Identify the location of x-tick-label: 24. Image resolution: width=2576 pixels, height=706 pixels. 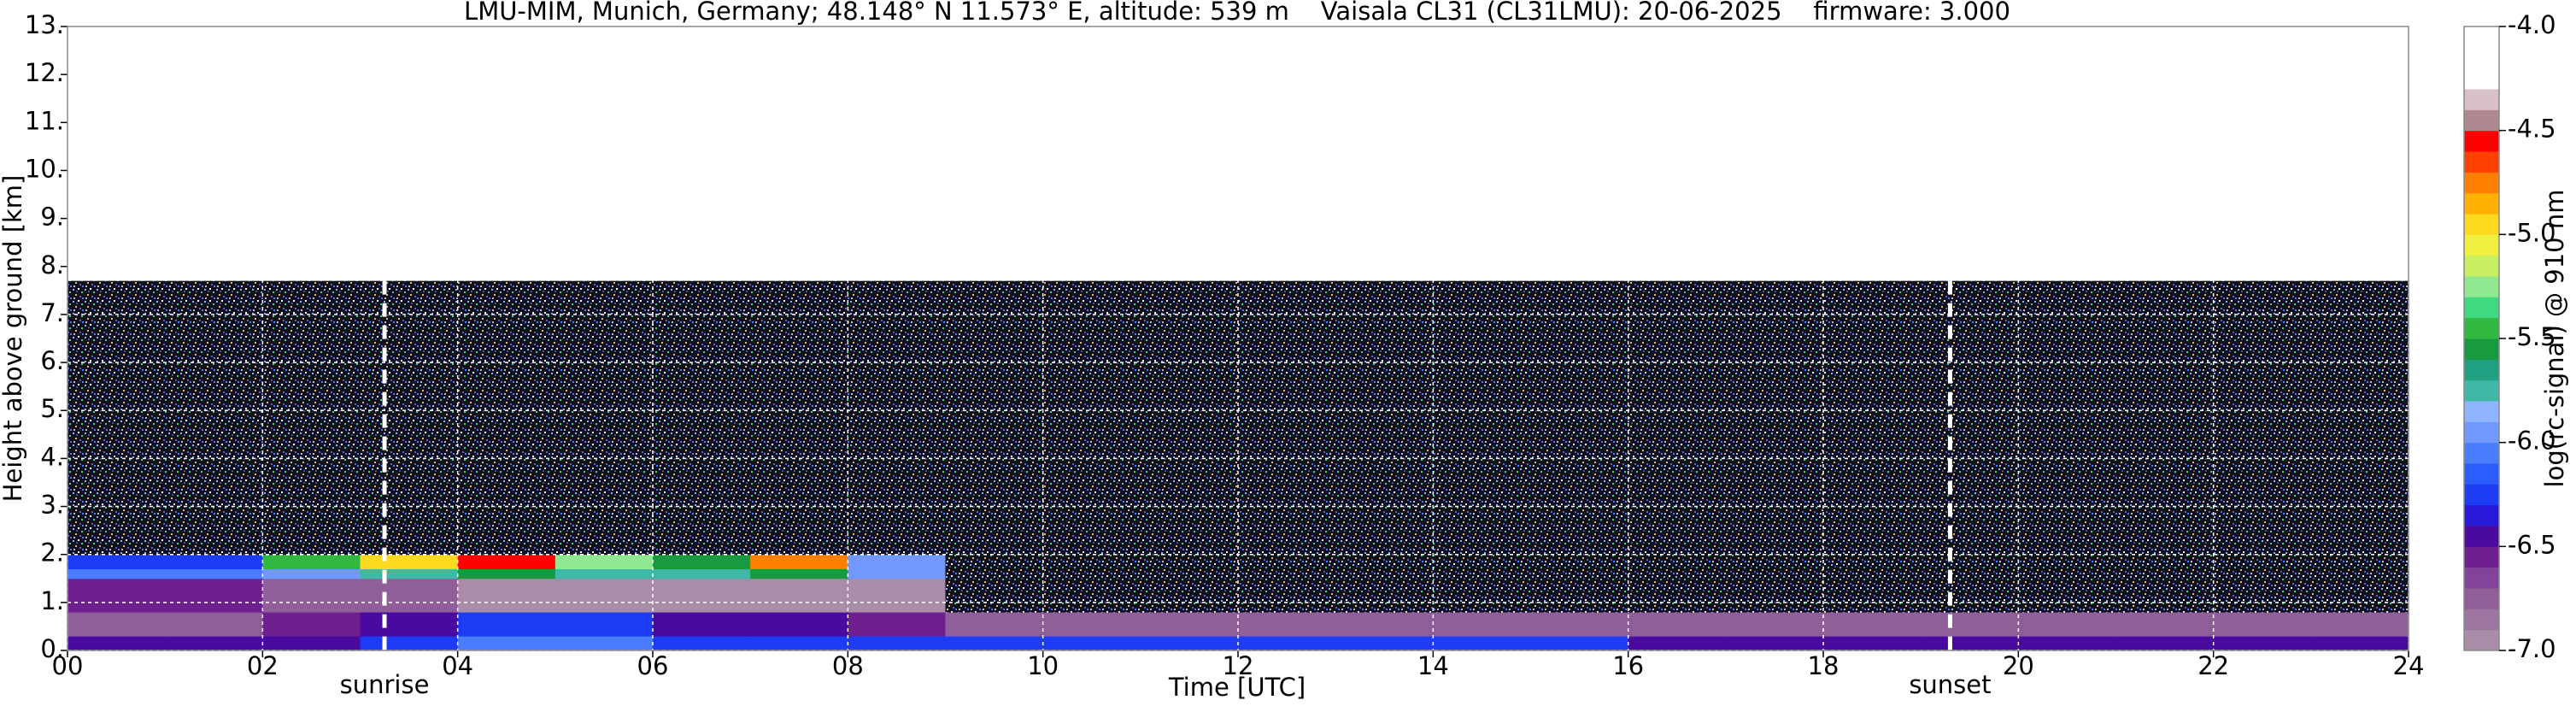
(2409, 665).